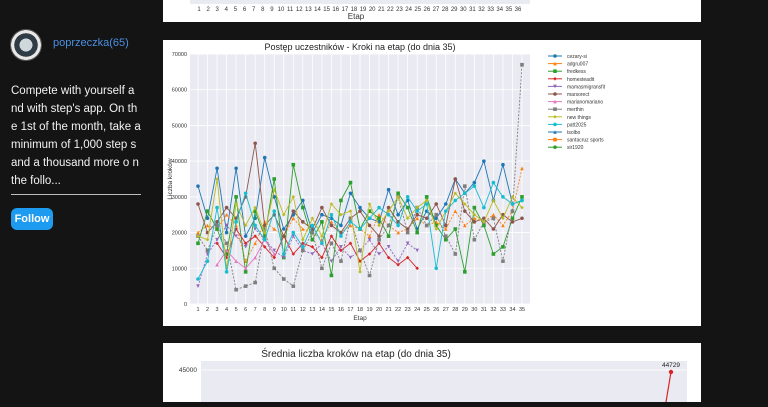  Describe the element at coordinates (360, 318) in the screenshot. I see `x-axis-label: Etap` at that location.